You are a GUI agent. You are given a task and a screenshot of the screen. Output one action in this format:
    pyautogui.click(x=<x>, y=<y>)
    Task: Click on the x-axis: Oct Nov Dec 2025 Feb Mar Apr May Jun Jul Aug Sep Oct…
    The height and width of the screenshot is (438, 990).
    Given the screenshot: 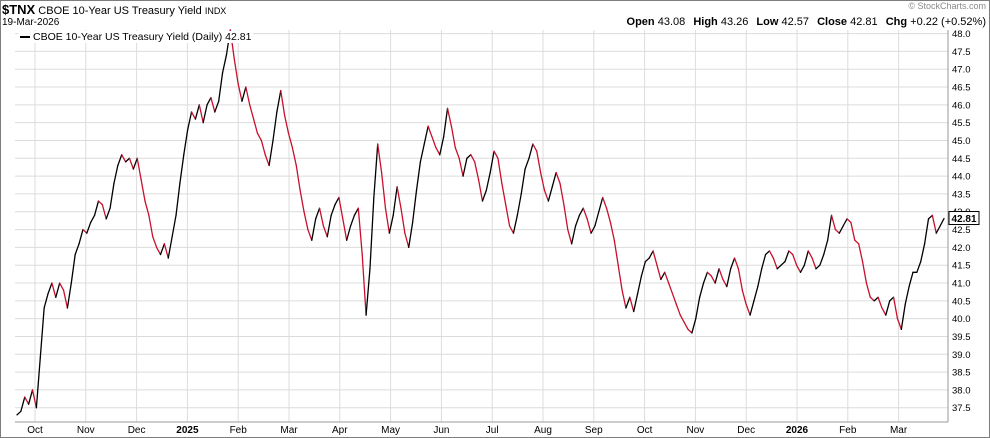 What is the action you would take?
    pyautogui.click(x=467, y=430)
    